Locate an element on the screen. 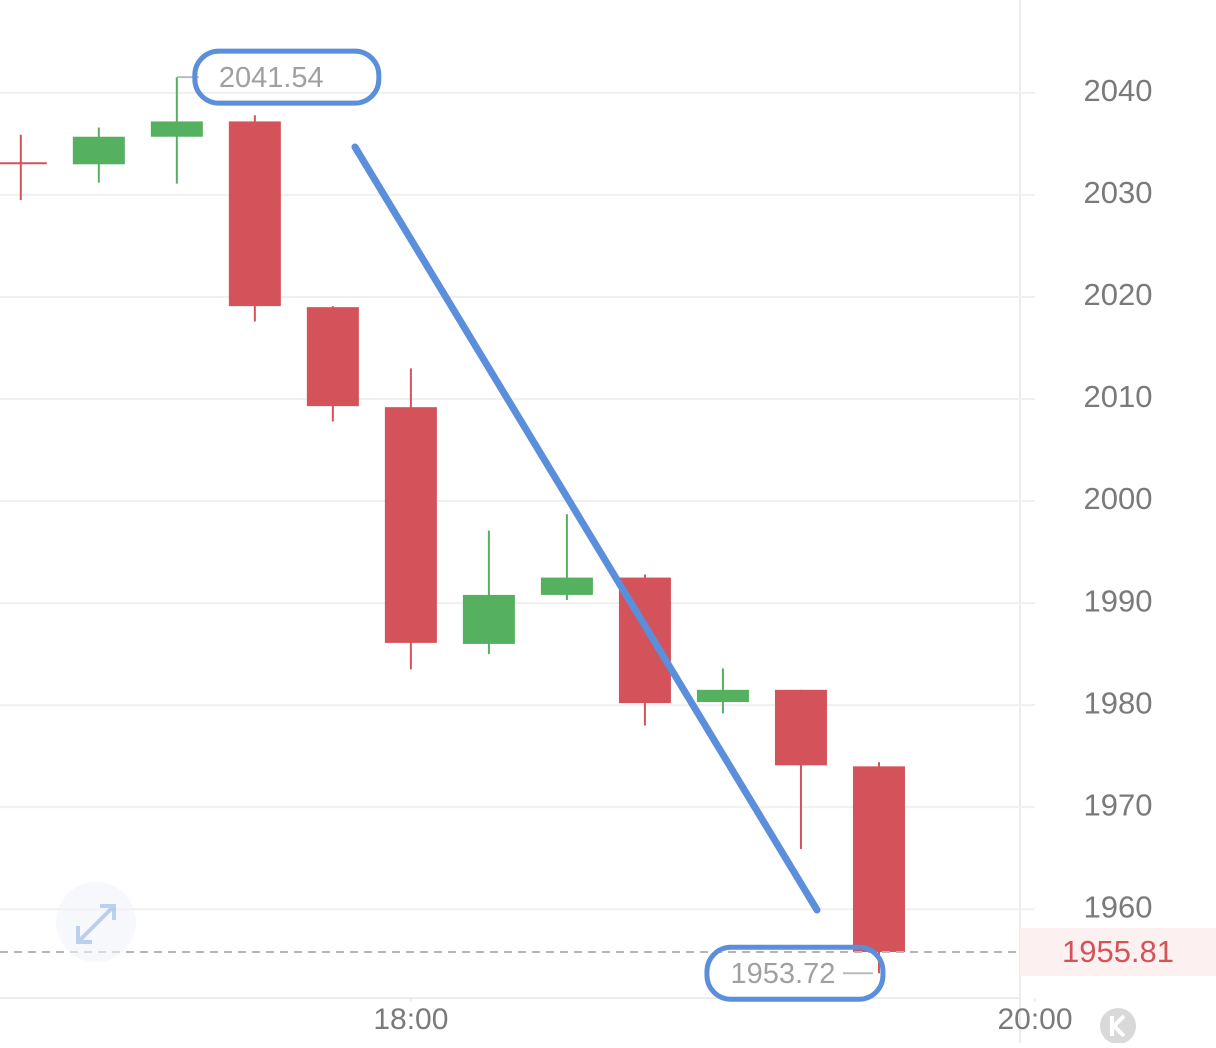 The image size is (1216, 1048). expand-glyph is located at coordinates (96, 924).